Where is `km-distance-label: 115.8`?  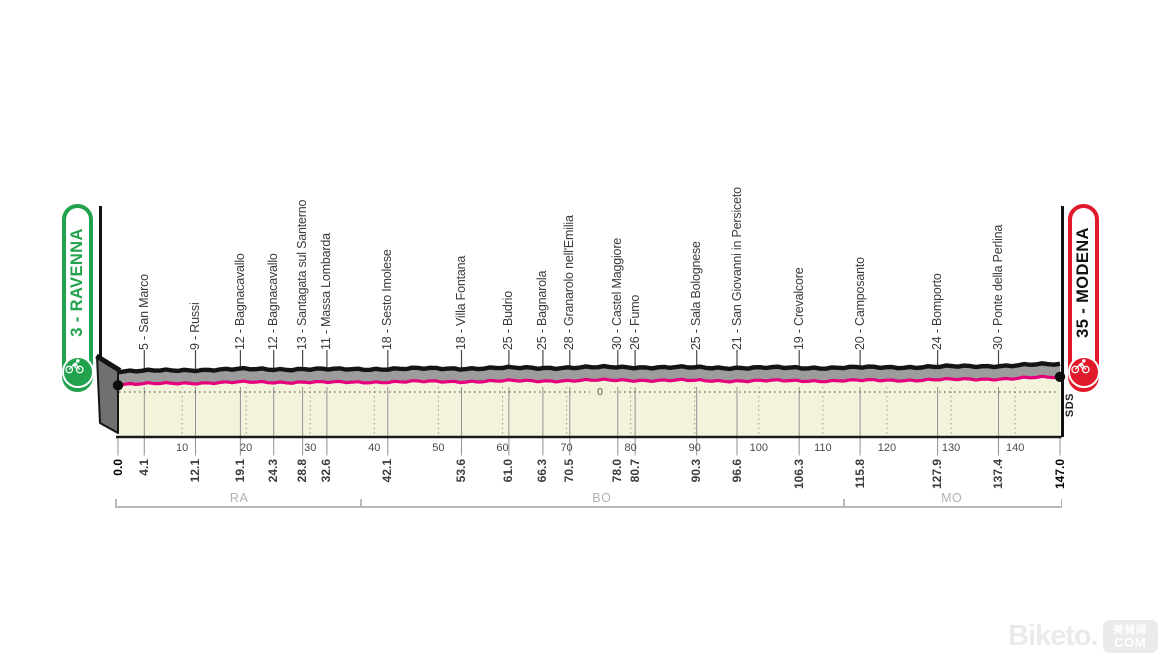 km-distance-label: 115.8 is located at coordinates (859, 474).